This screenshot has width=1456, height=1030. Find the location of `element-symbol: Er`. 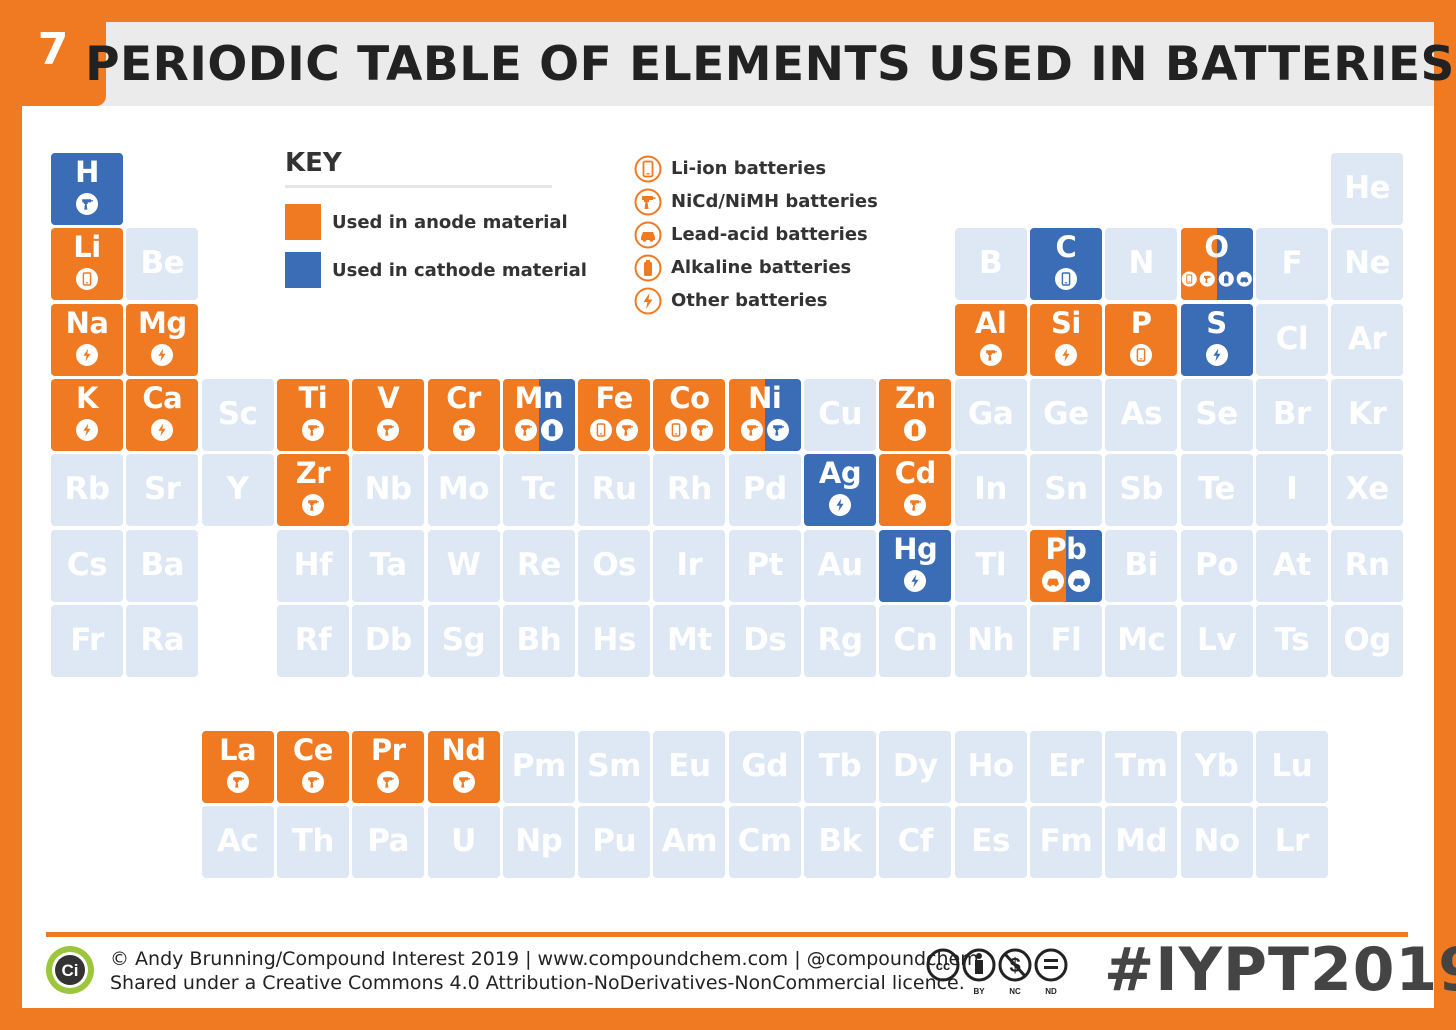

element-symbol: Er is located at coordinates (1066, 766).